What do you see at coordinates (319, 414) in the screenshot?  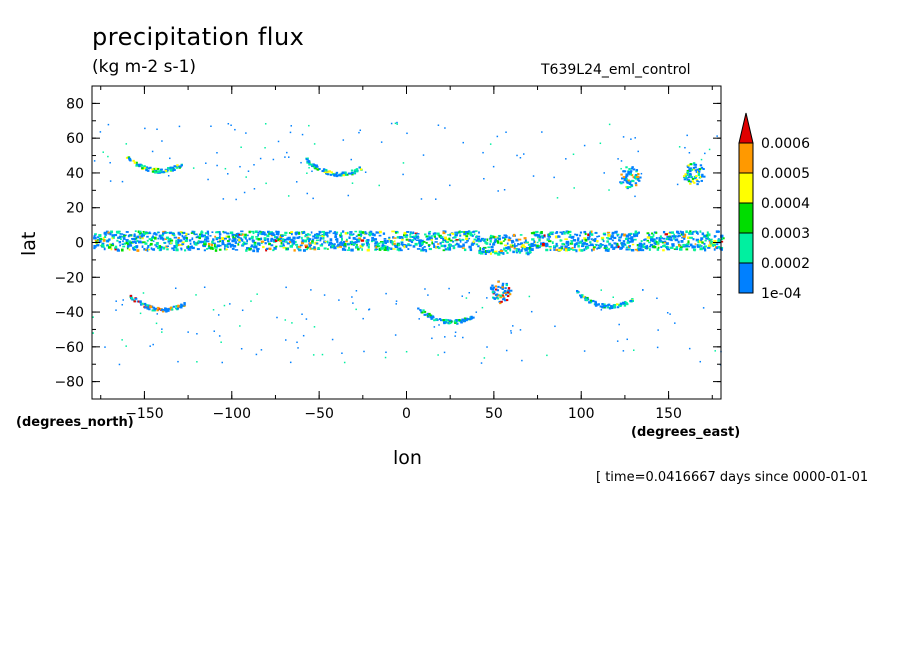 I see `x-tick-label: −50` at bounding box center [319, 414].